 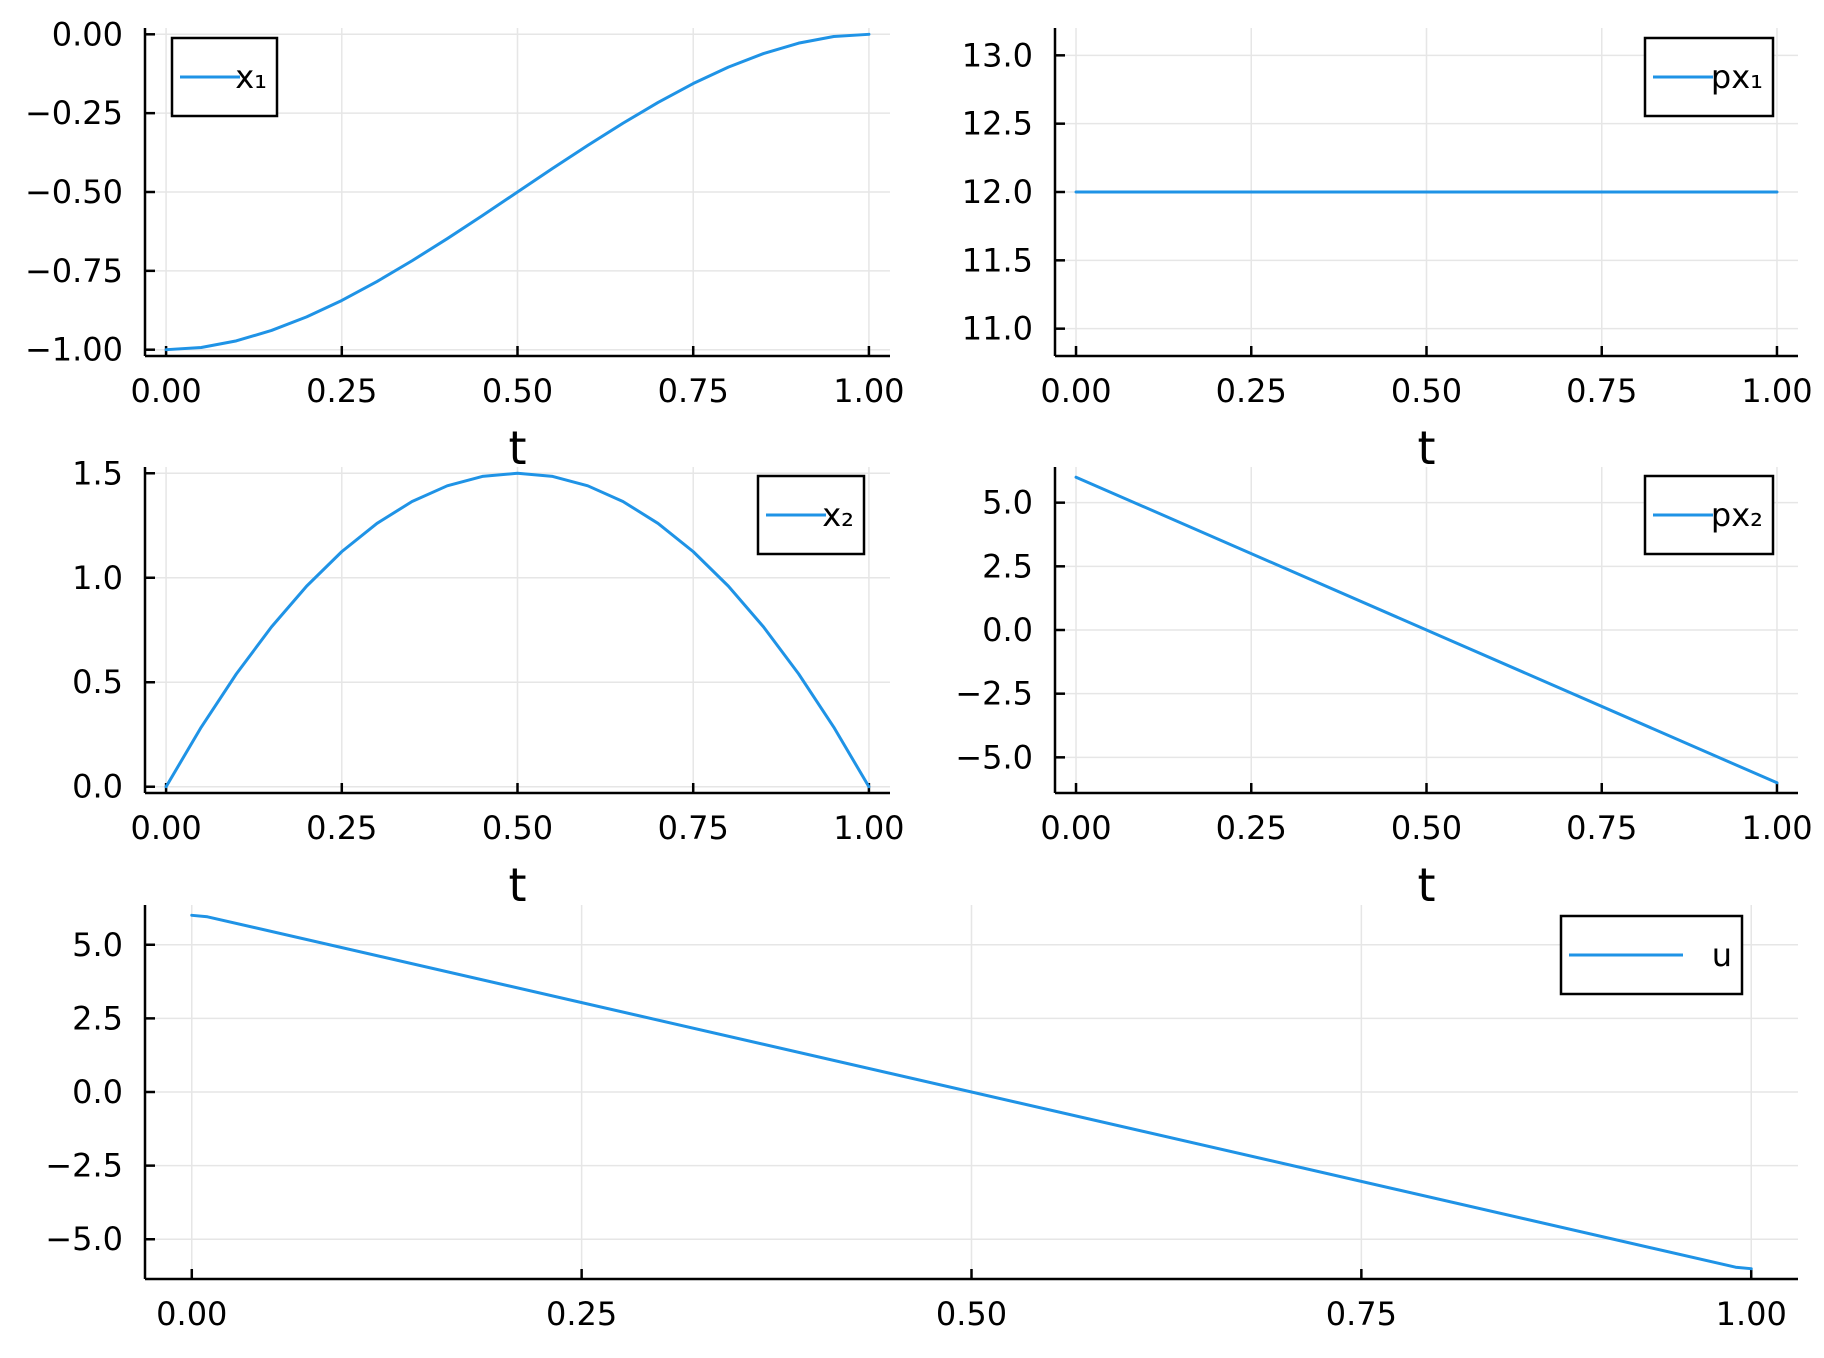 I want to click on y-tick-label: 13.0, so click(x=997, y=55).